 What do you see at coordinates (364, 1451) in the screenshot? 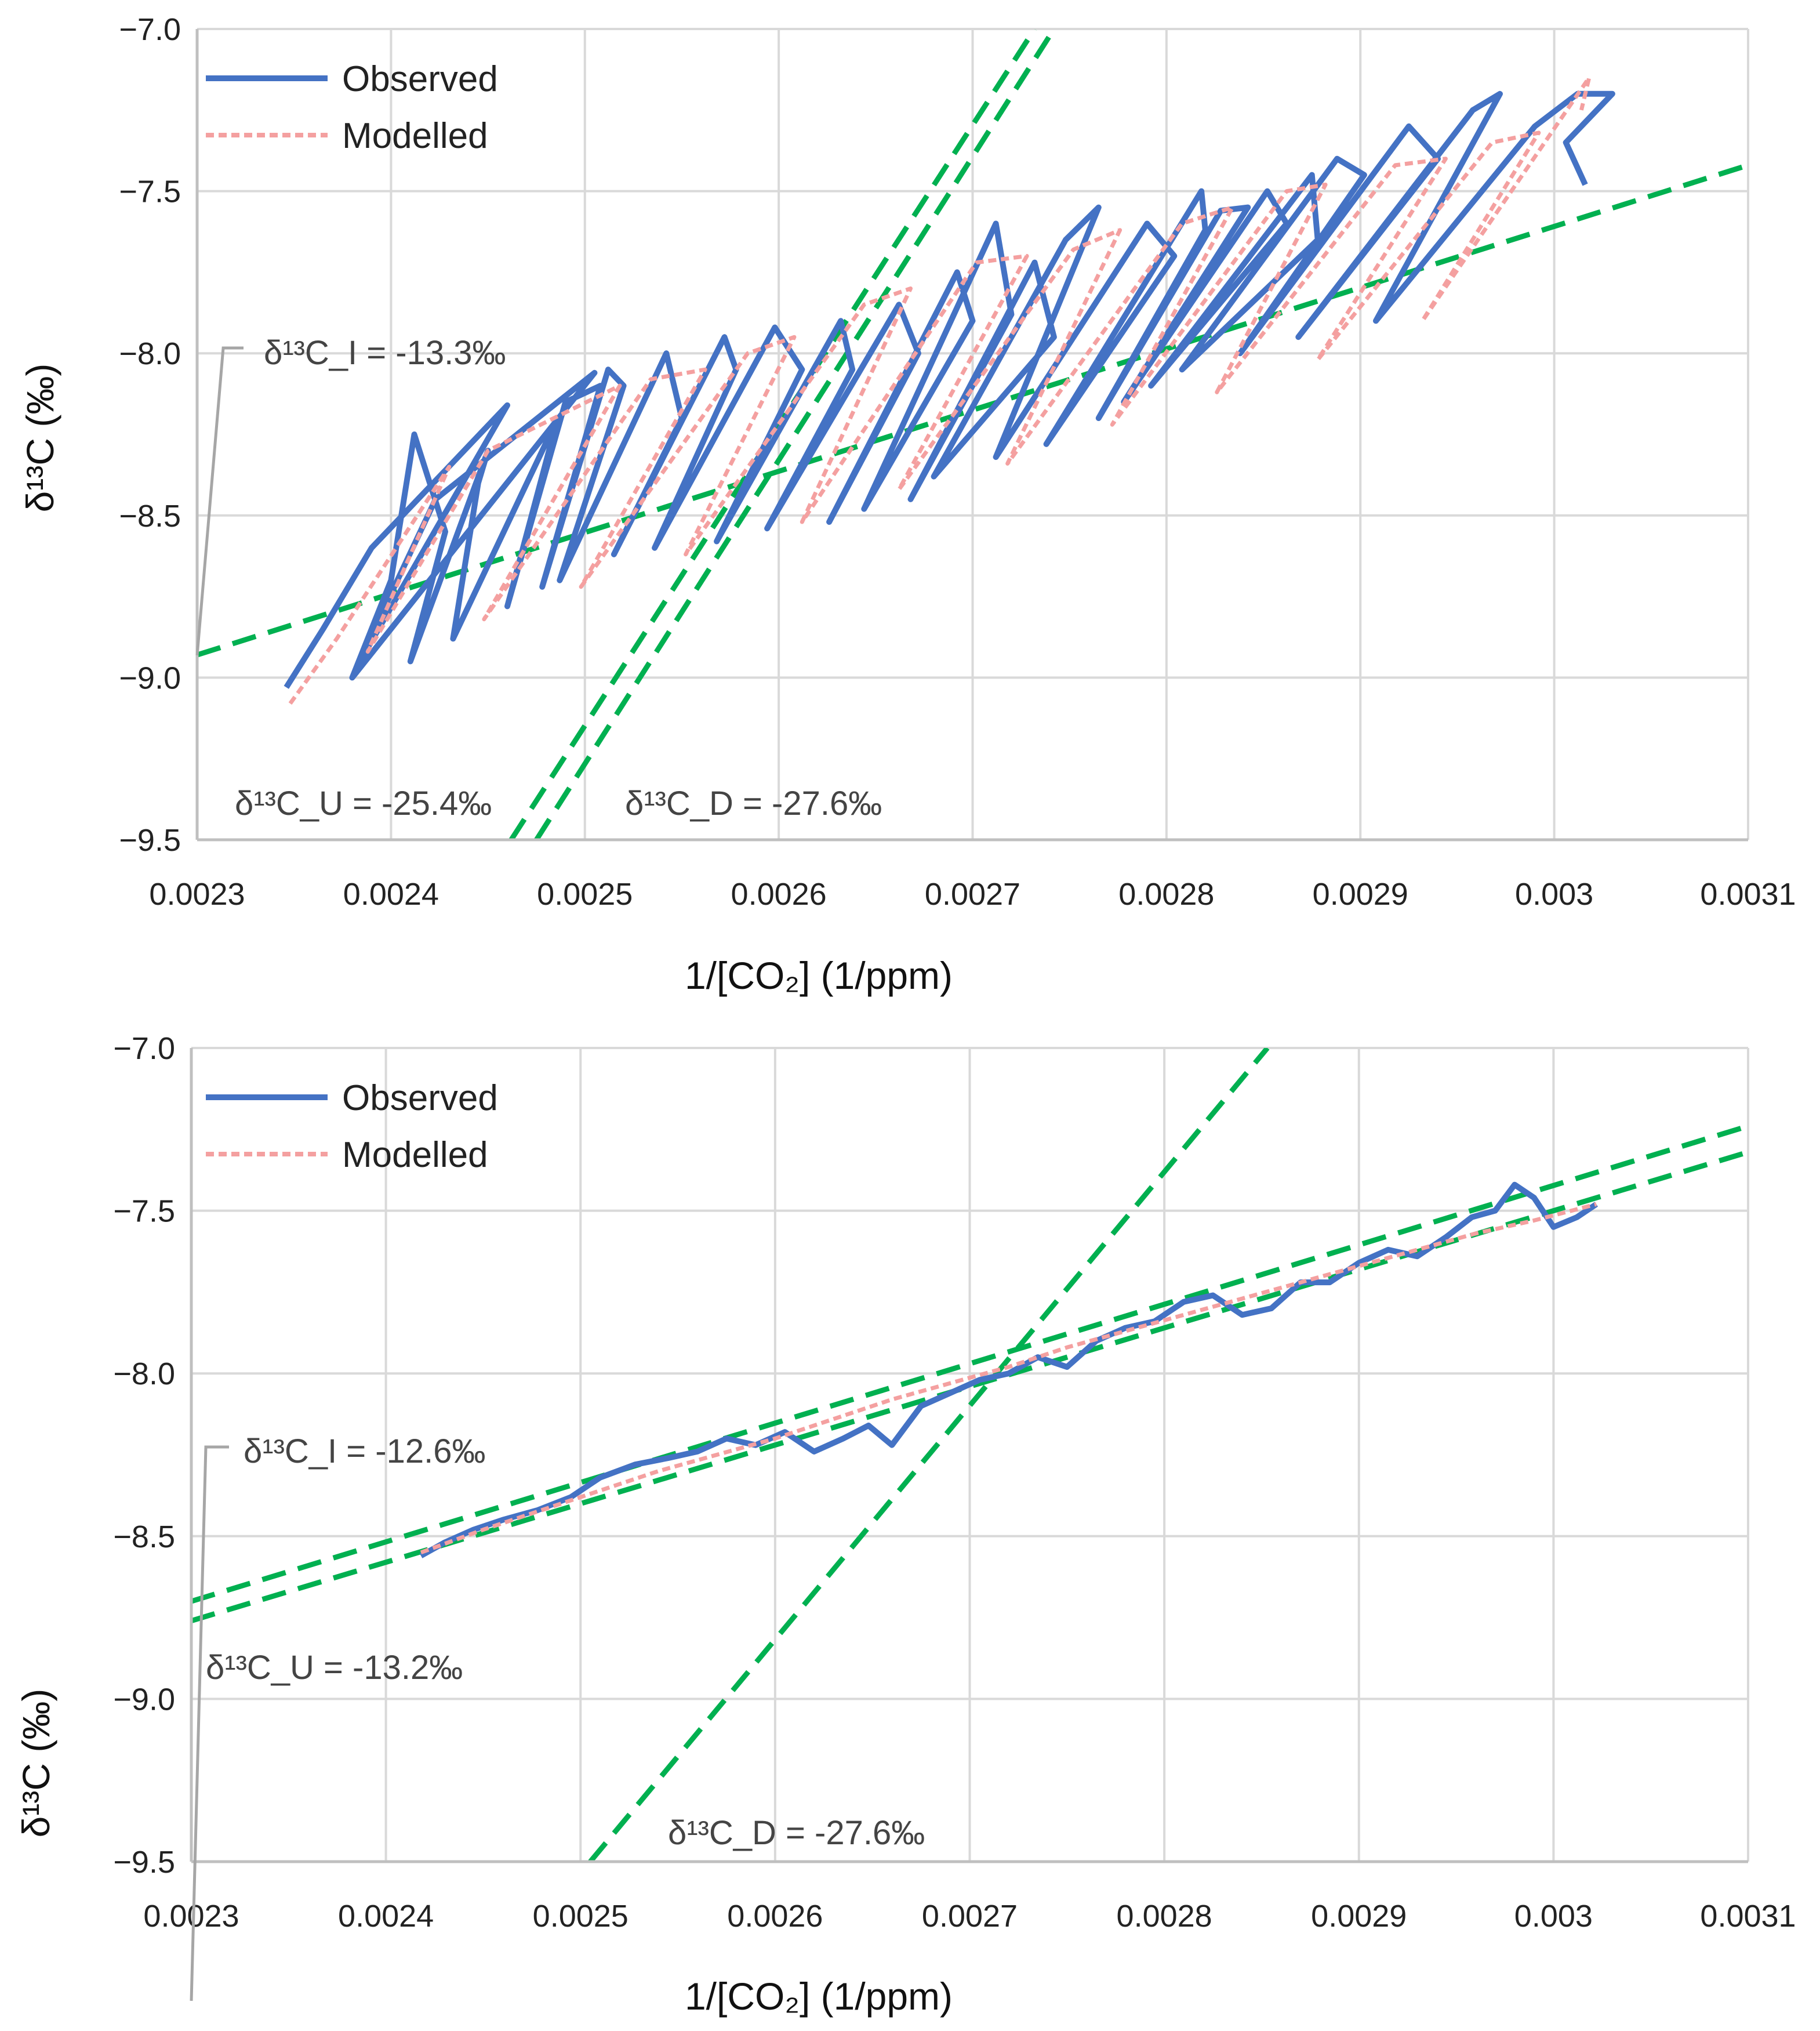
I see `annotation-delta-i: δ¹³C_I = -12.6‰` at bounding box center [364, 1451].